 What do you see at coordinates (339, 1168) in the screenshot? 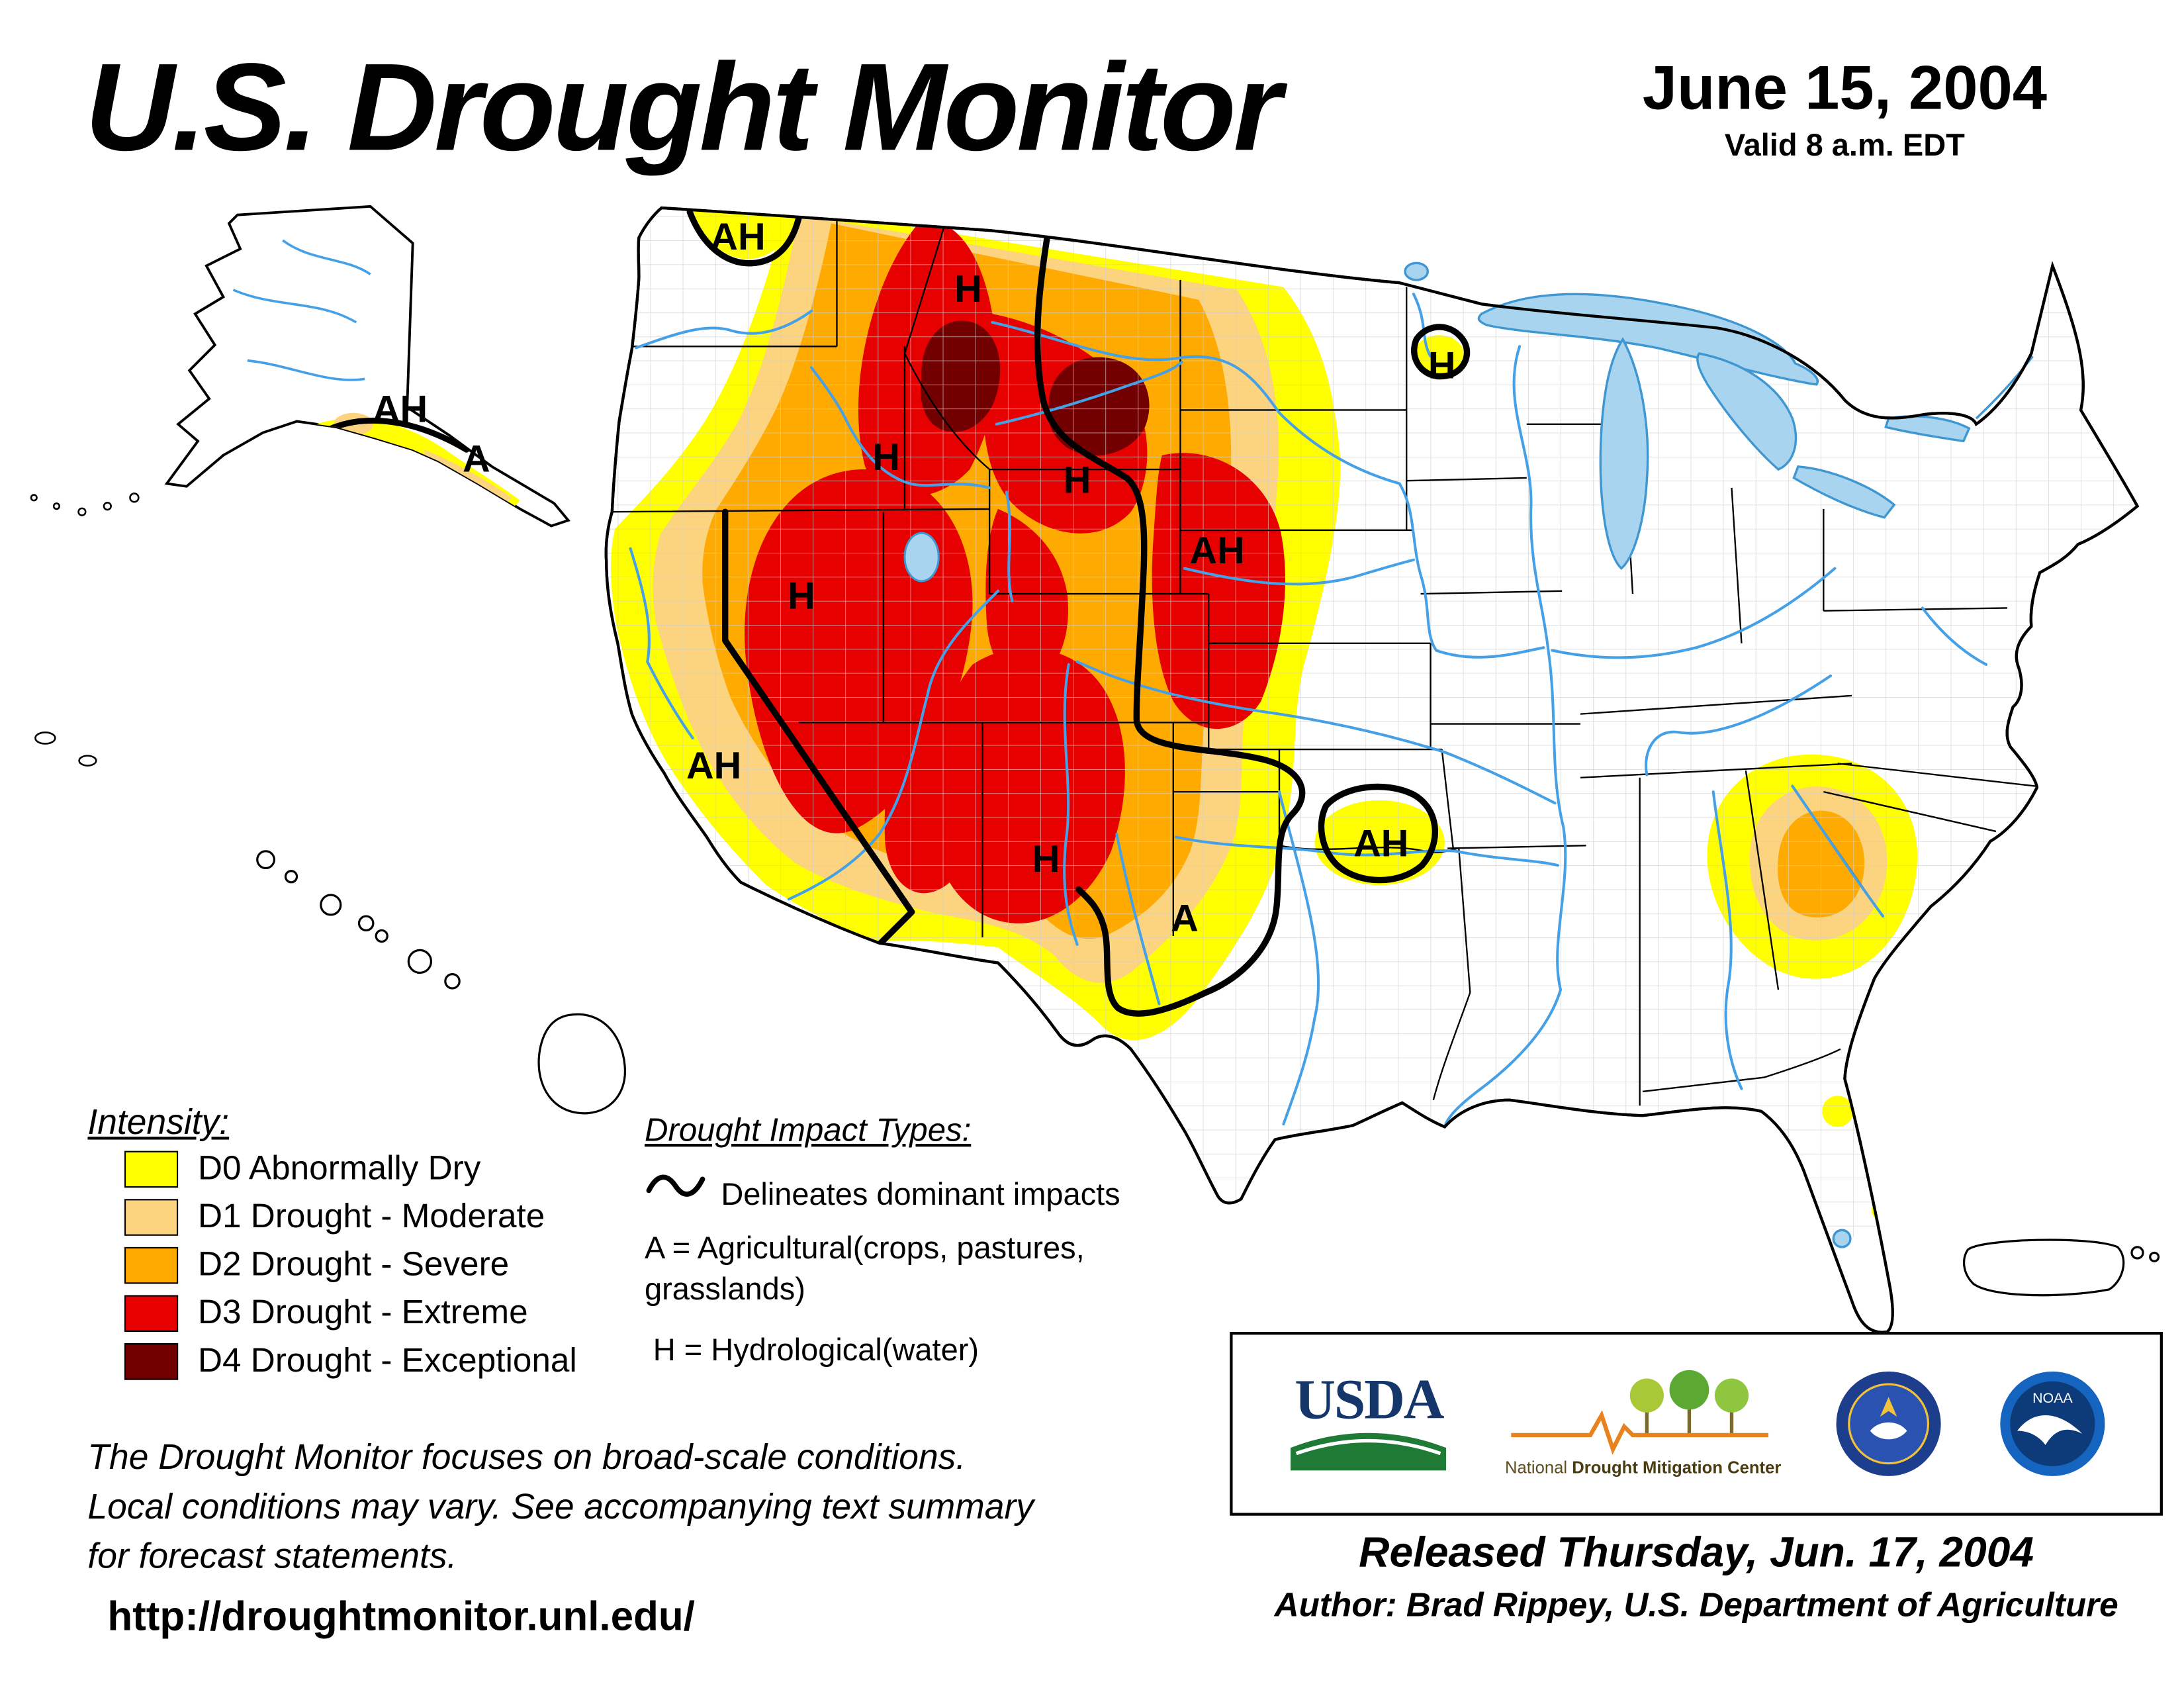
I see `d0-label: D0 Abnormally Dry` at bounding box center [339, 1168].